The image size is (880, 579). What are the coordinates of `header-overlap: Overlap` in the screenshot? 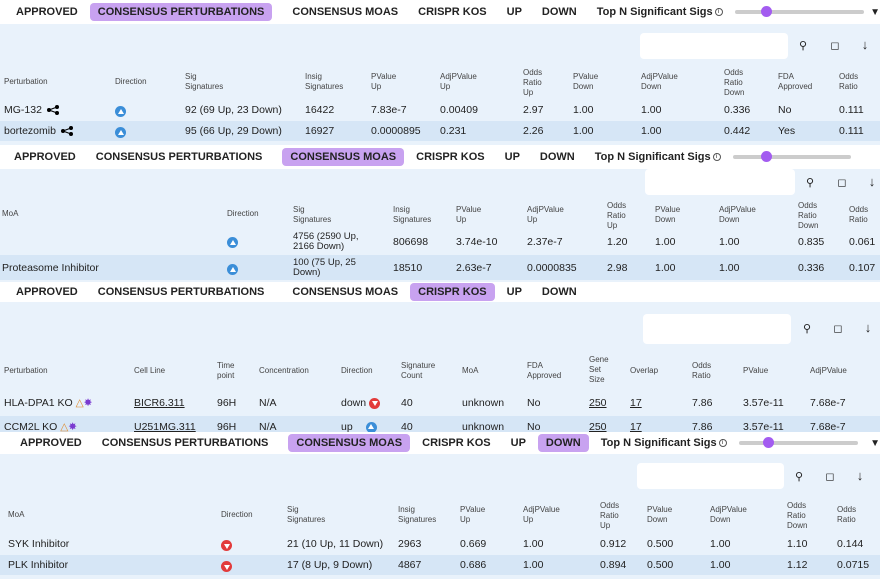 It's located at (644, 370).